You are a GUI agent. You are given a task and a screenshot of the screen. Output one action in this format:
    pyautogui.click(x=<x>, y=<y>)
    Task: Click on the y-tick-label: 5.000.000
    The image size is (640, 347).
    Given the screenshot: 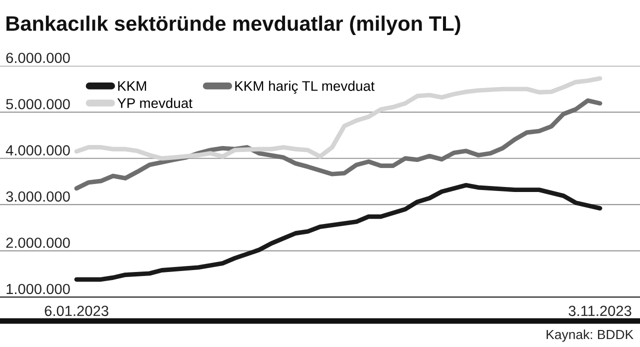 What is the action you would take?
    pyautogui.click(x=38, y=104)
    